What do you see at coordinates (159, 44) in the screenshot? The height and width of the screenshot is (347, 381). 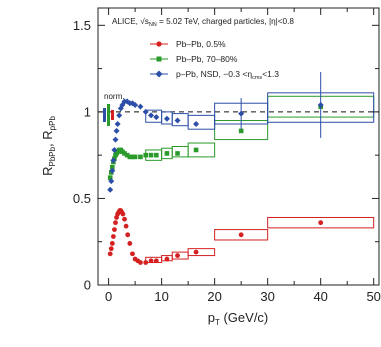 I see `legend-marker-pbpb-central` at bounding box center [159, 44].